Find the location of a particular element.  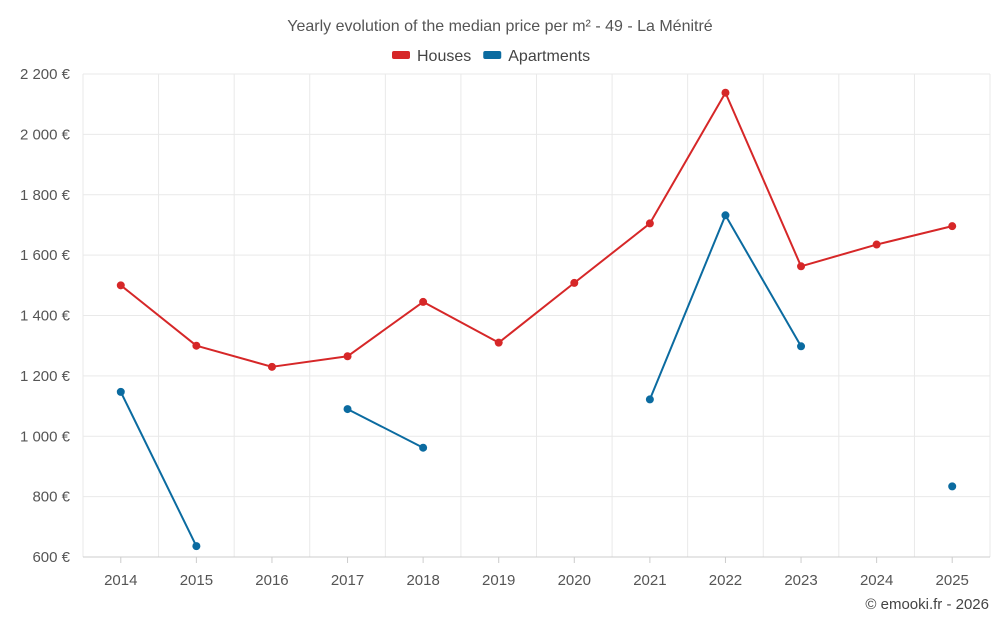

houses-point-2020 is located at coordinates (574, 282).